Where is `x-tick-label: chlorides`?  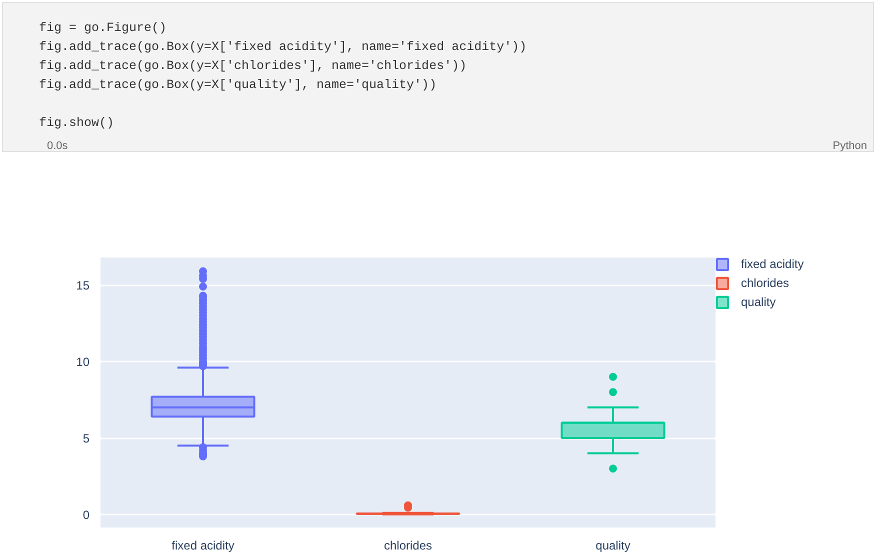
x-tick-label: chlorides is located at coordinates (408, 545).